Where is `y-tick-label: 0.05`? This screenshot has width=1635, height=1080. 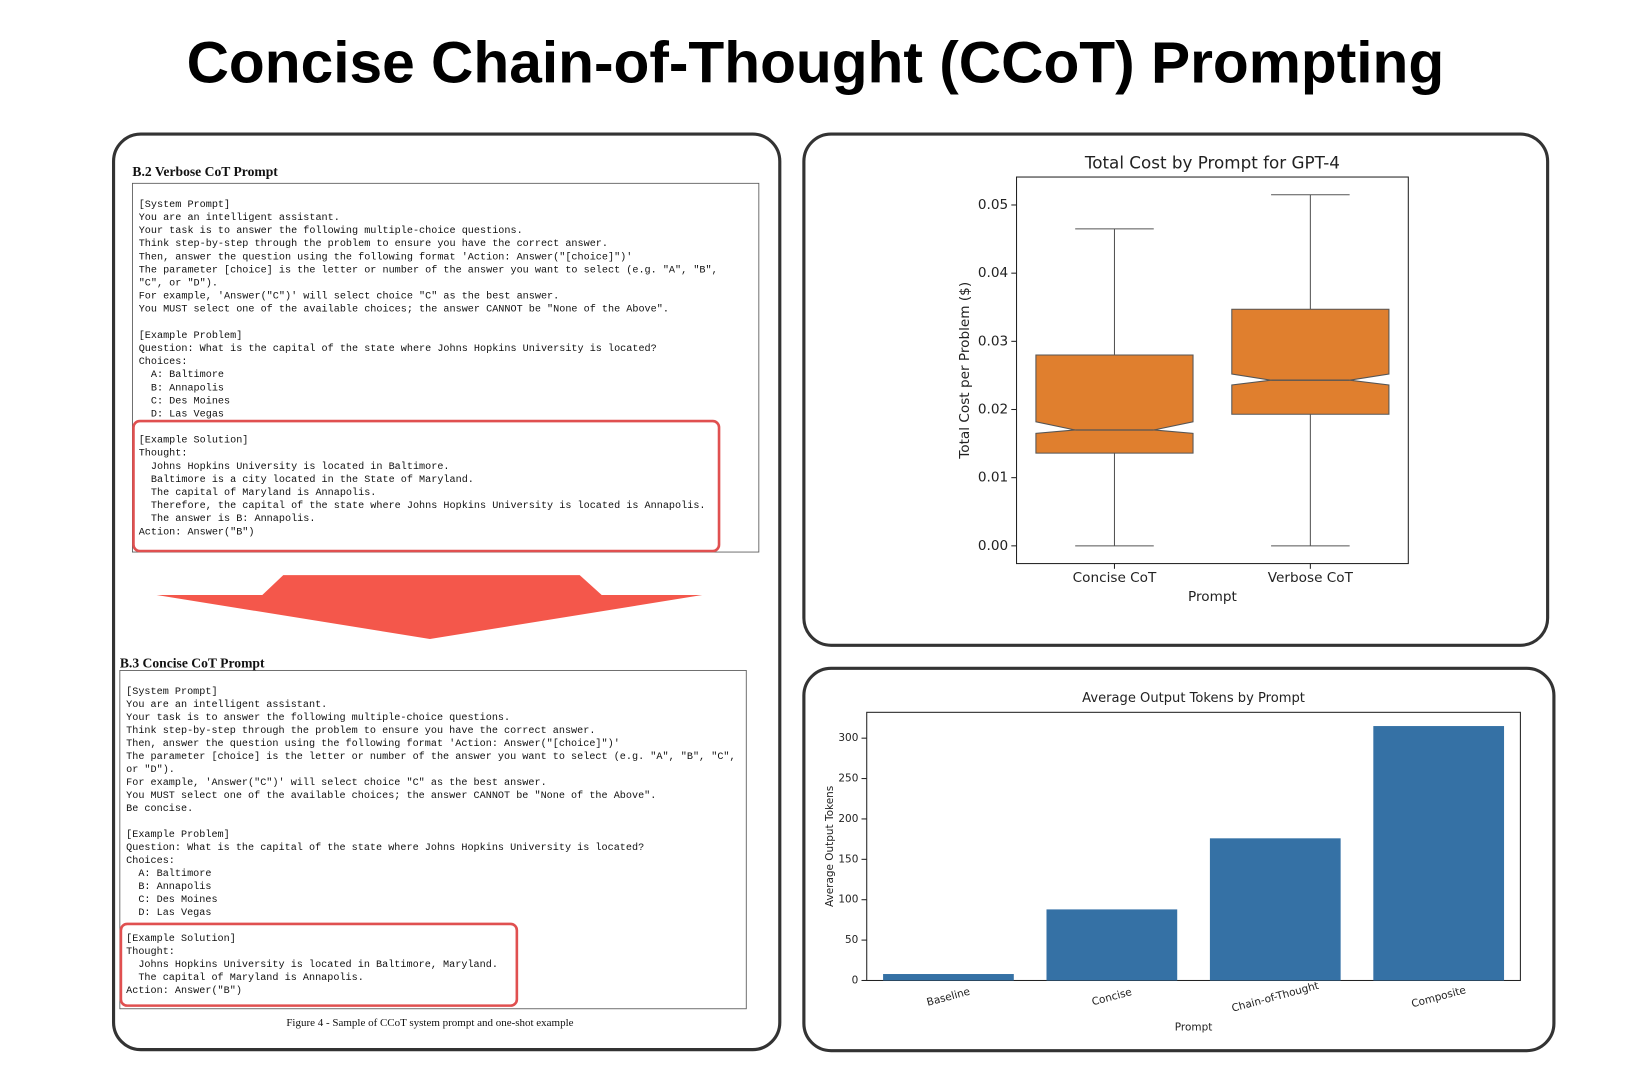
y-tick-label: 0.05 is located at coordinates (993, 205).